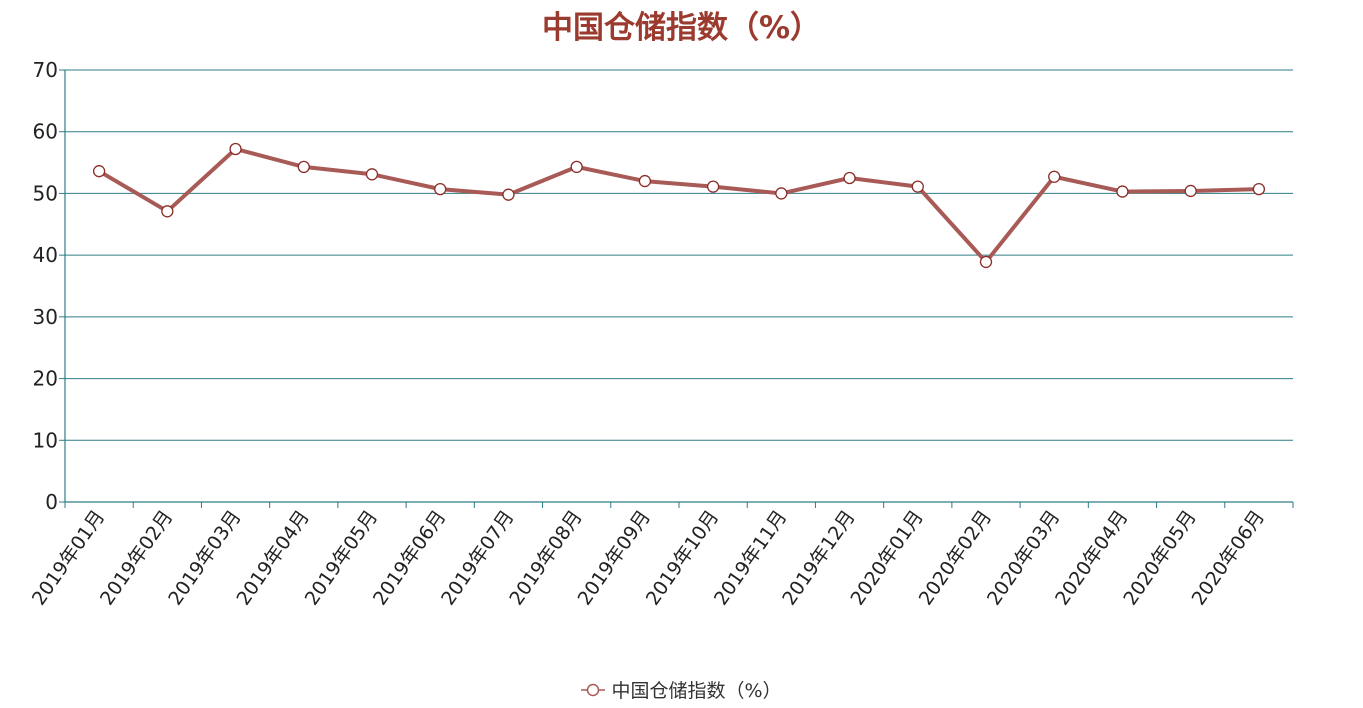 The image size is (1363, 708). I want to click on x-tick-label: 2020年06月, so click(1228, 557).